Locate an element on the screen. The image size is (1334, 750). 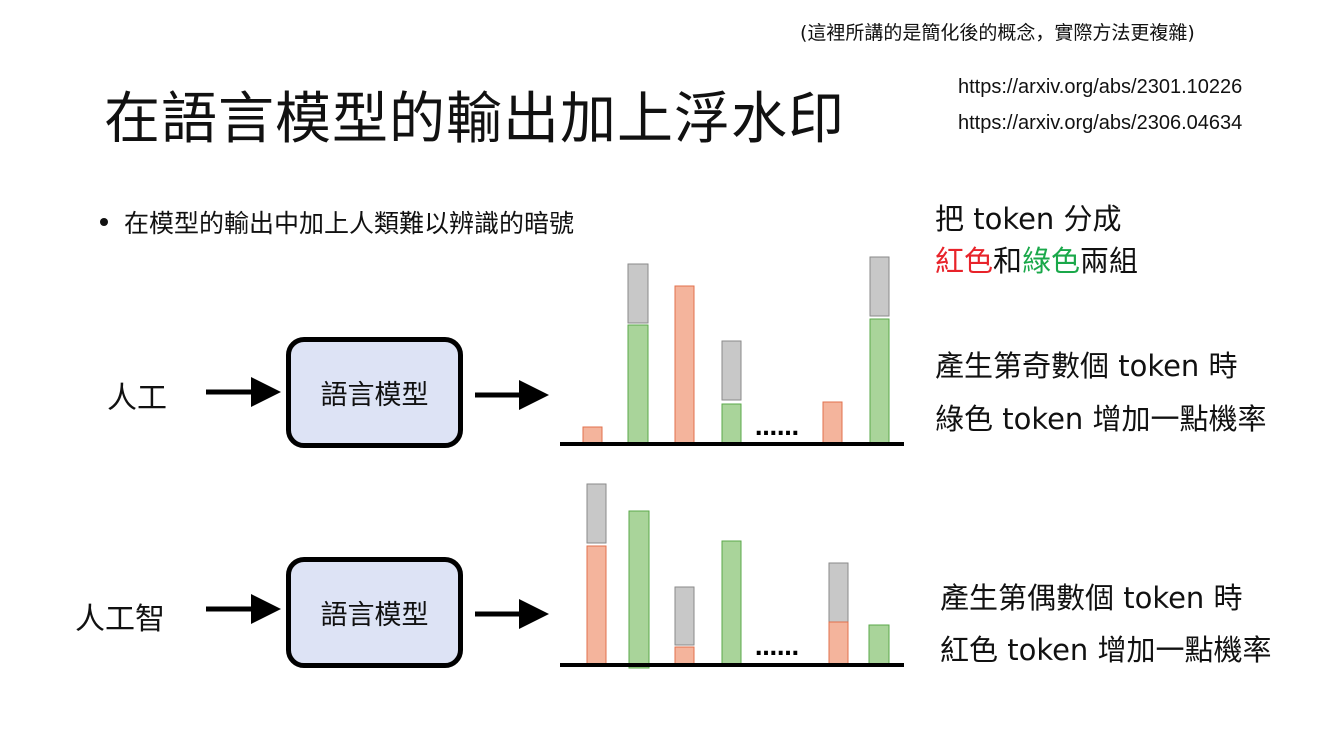
input-text-1: 人工 is located at coordinates (137, 398).